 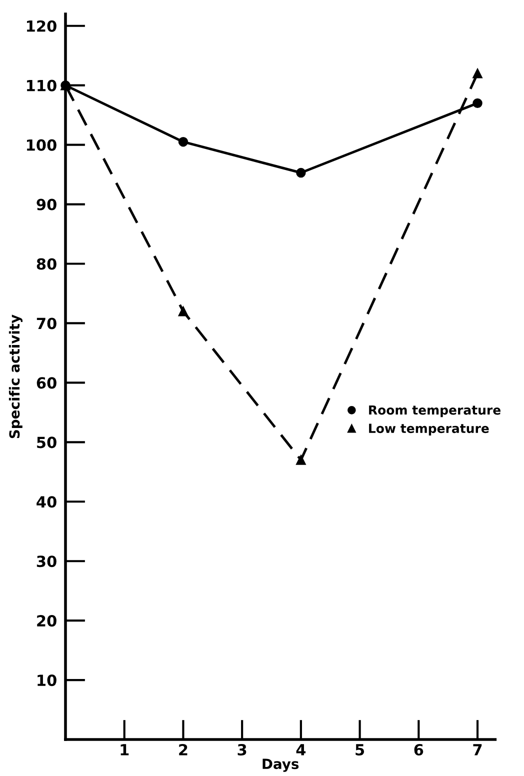 I want to click on x-tick-label: 7, so click(x=477, y=750).